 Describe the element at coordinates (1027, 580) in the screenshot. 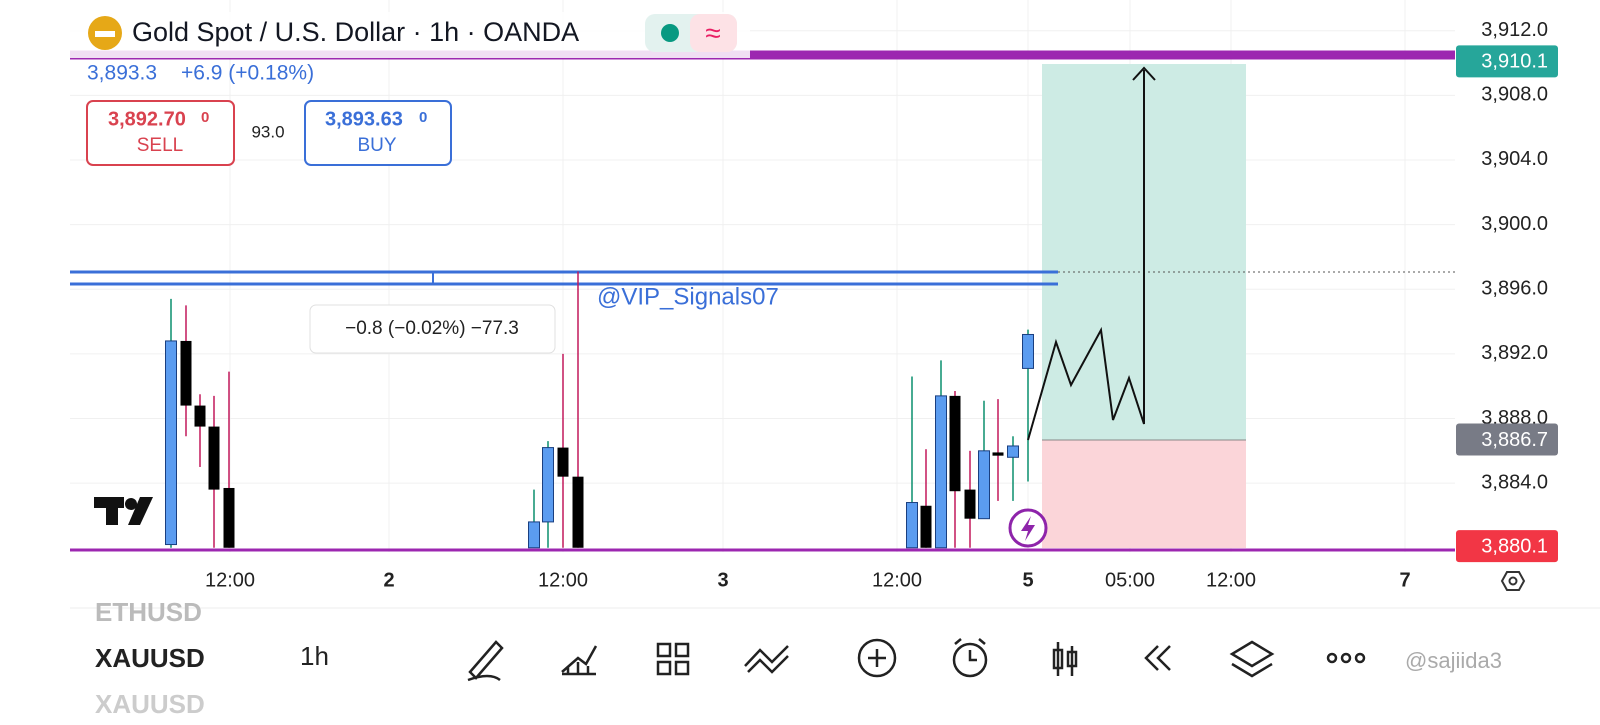

I see `x-tick-label: 5` at that location.